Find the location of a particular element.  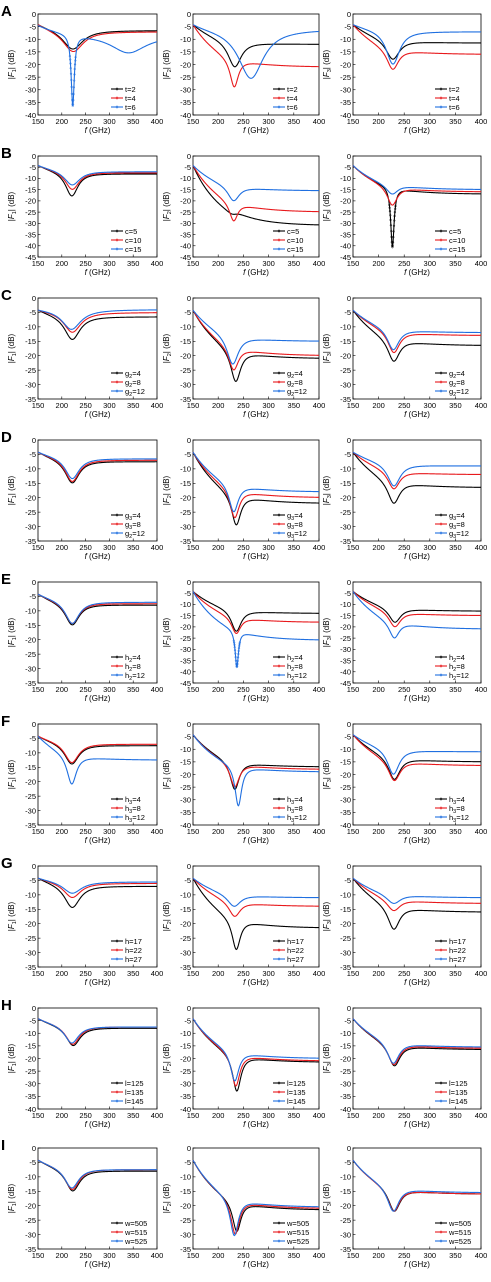

legend-label: h=17 is located at coordinates (133, 941).